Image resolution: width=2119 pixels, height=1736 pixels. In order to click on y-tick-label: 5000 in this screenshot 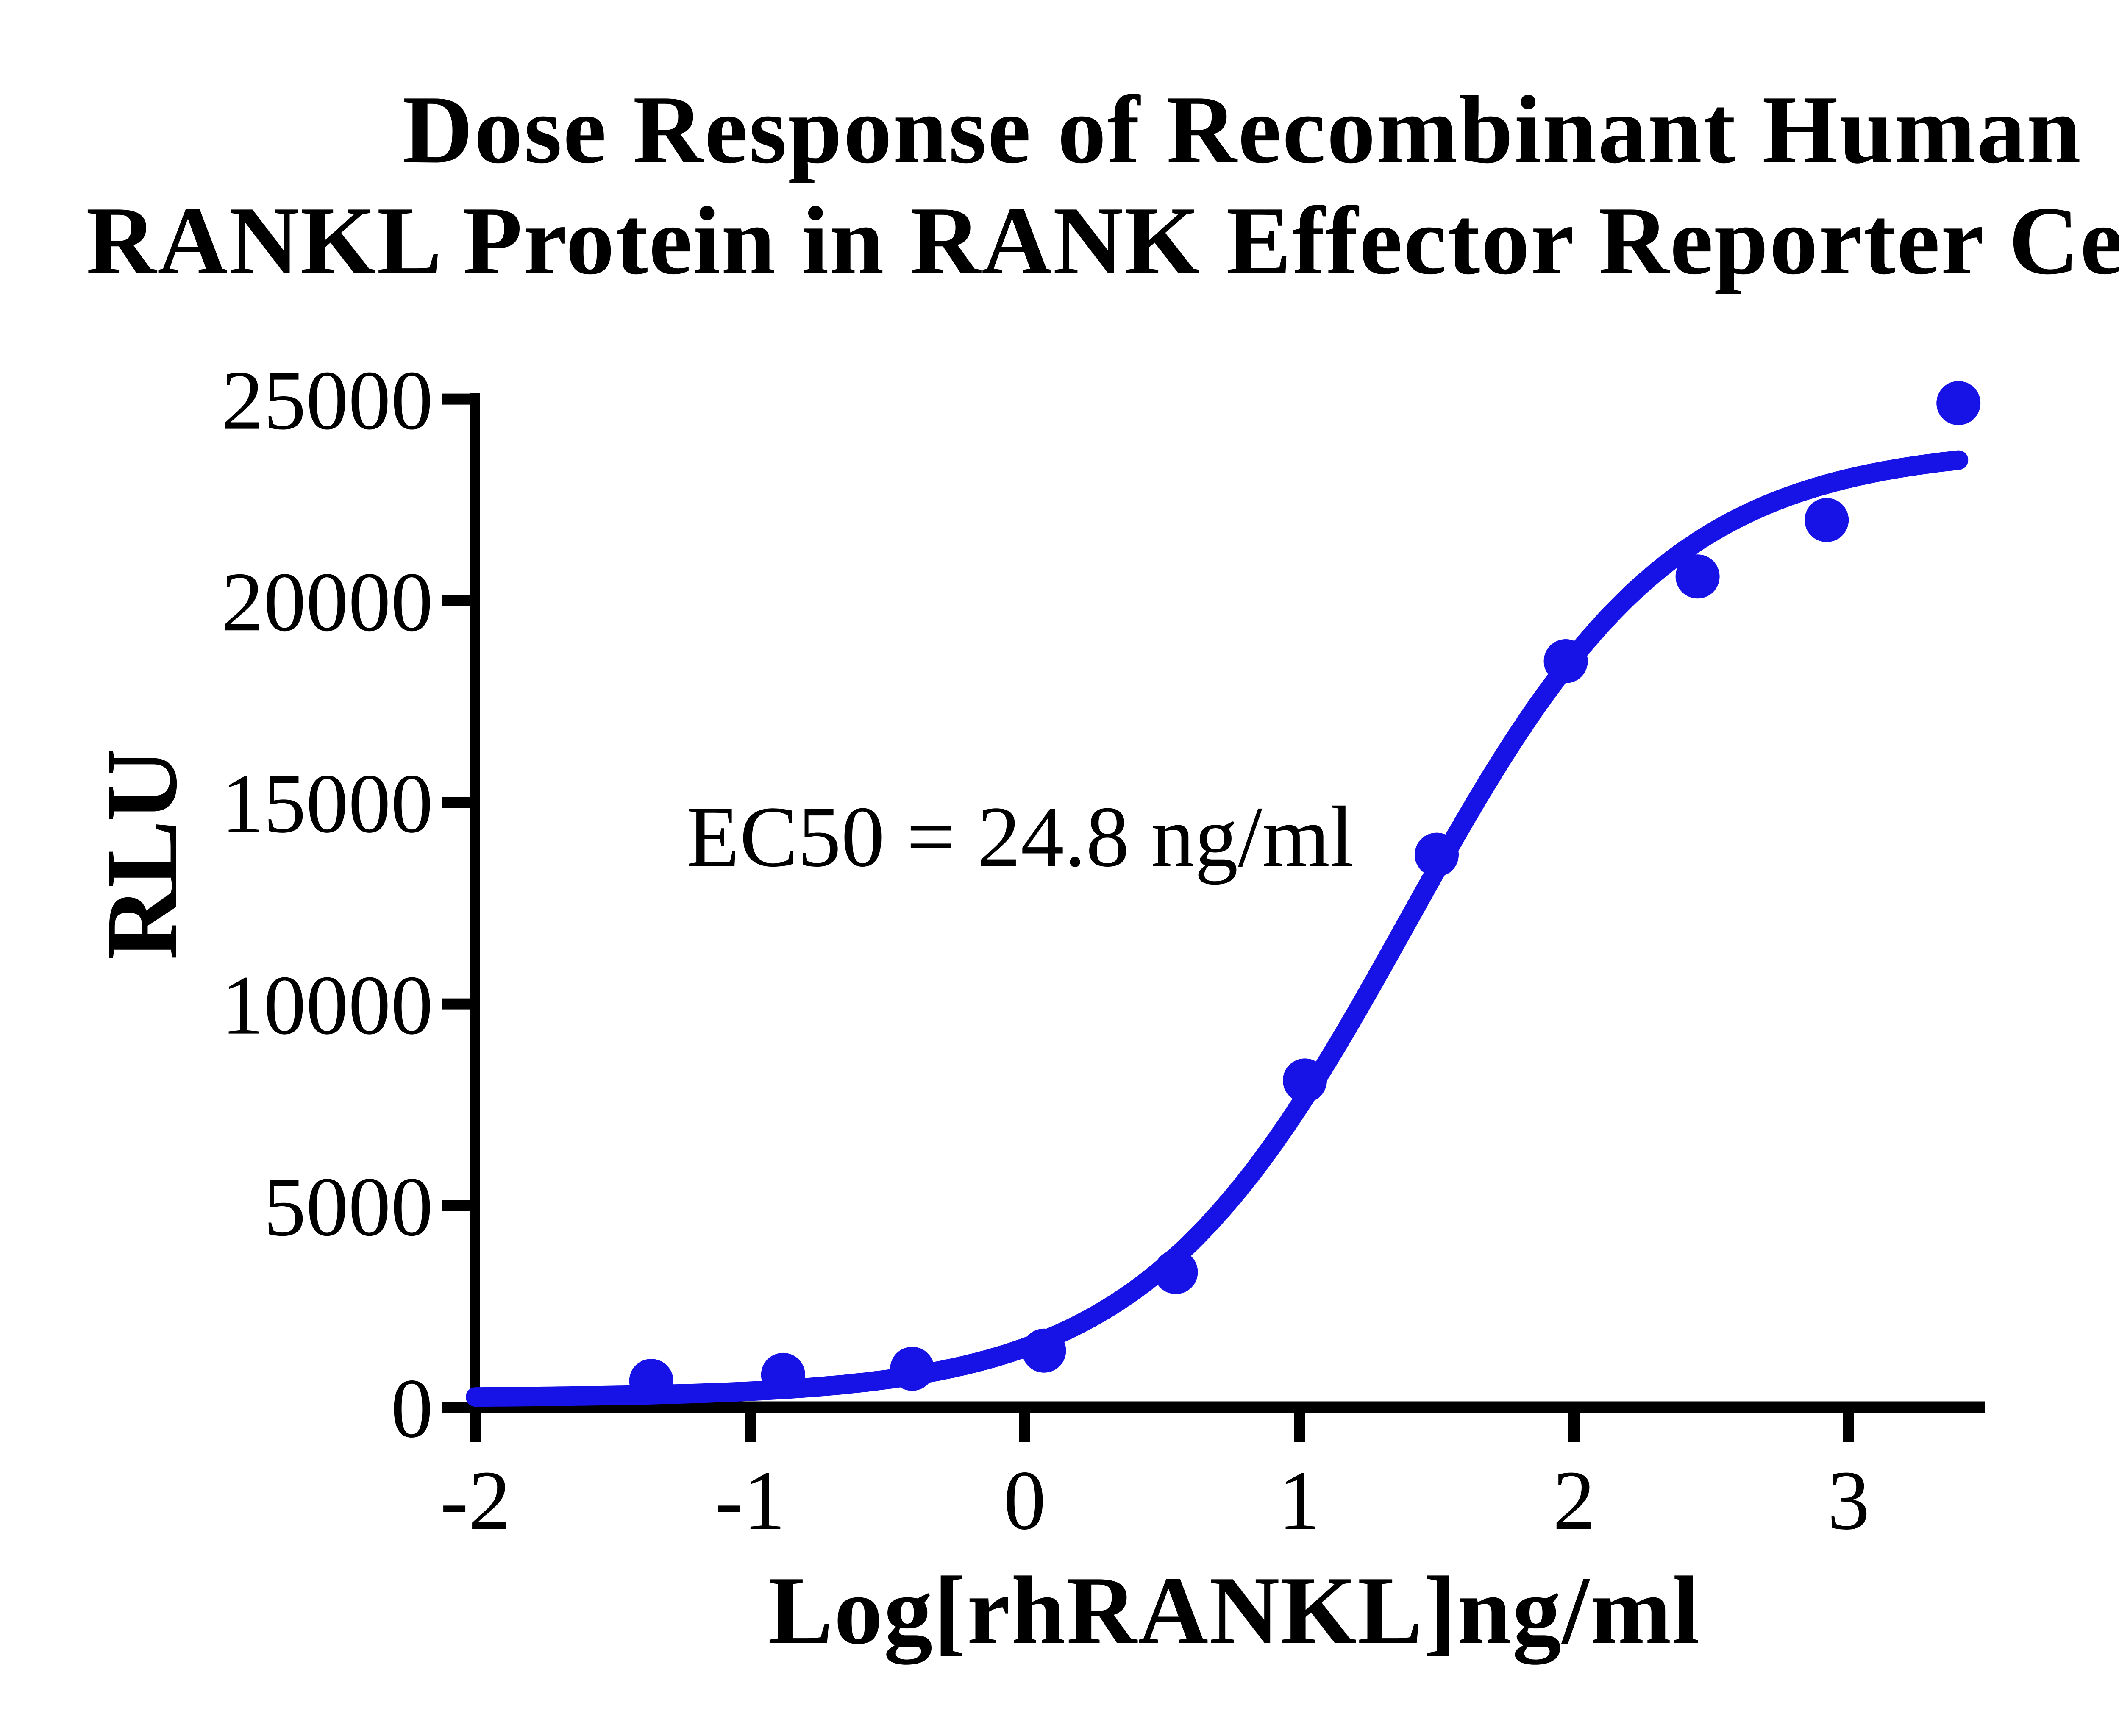, I will do `click(349, 1207)`.